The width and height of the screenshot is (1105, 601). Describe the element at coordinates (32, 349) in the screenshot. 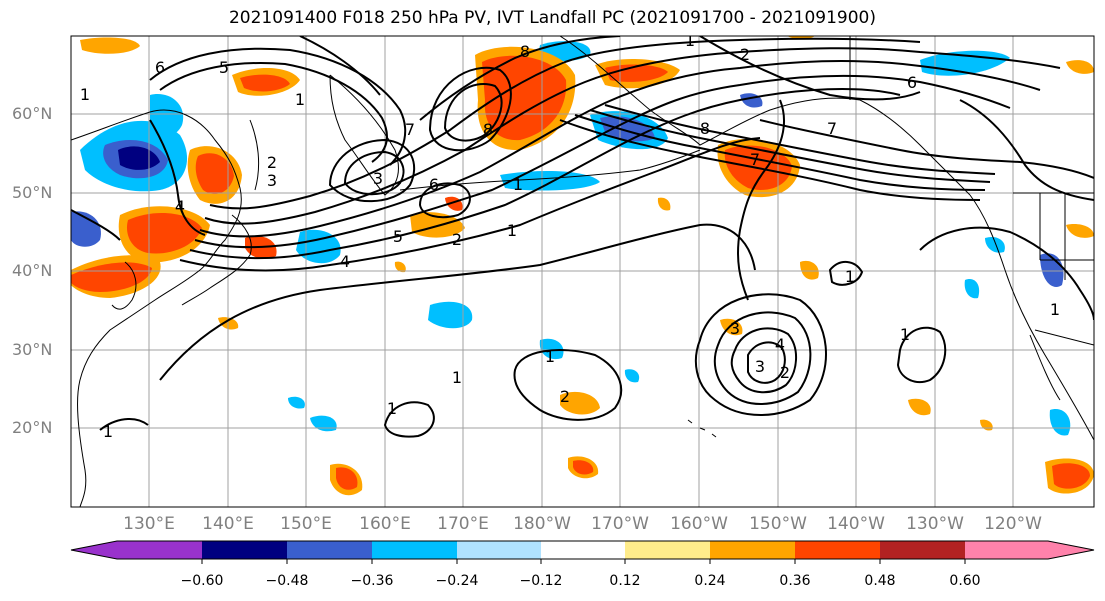

I see `latitude-label: 30°N` at that location.